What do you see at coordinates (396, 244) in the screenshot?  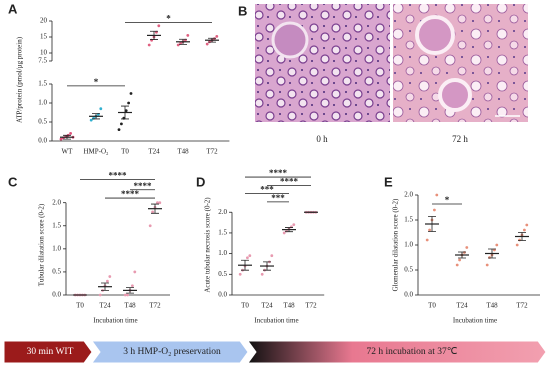 I see `y-axis-label: Glomerular dilatation score (0-2)` at bounding box center [396, 244].